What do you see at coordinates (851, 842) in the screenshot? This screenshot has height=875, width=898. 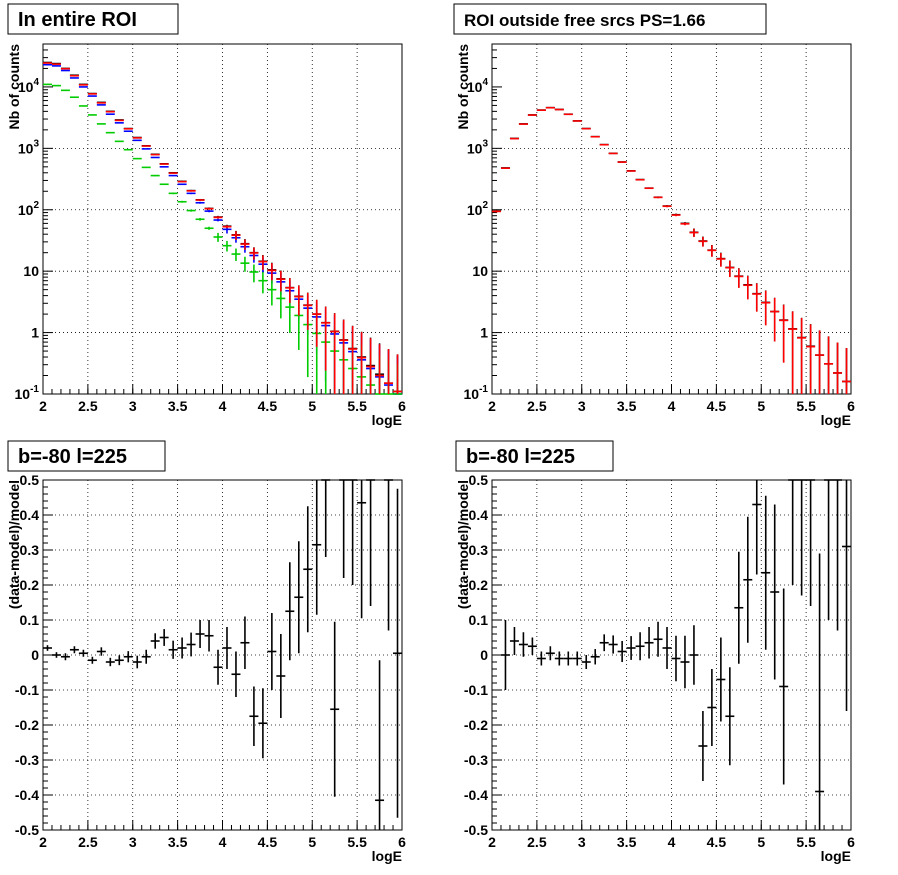 I see `x-tick-label: 6` at bounding box center [851, 842].